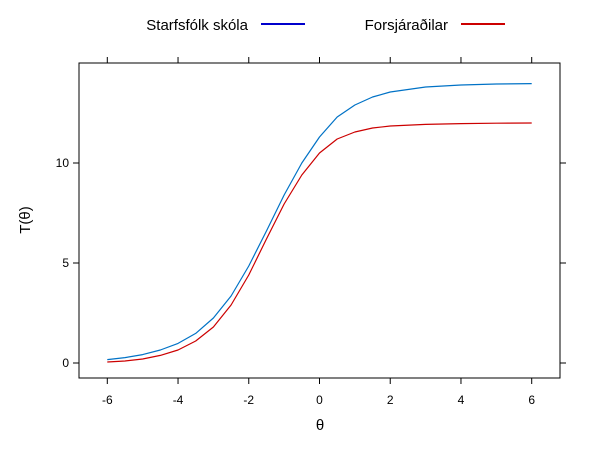  I want to click on x-tick-label-0: -6, so click(107, 400).